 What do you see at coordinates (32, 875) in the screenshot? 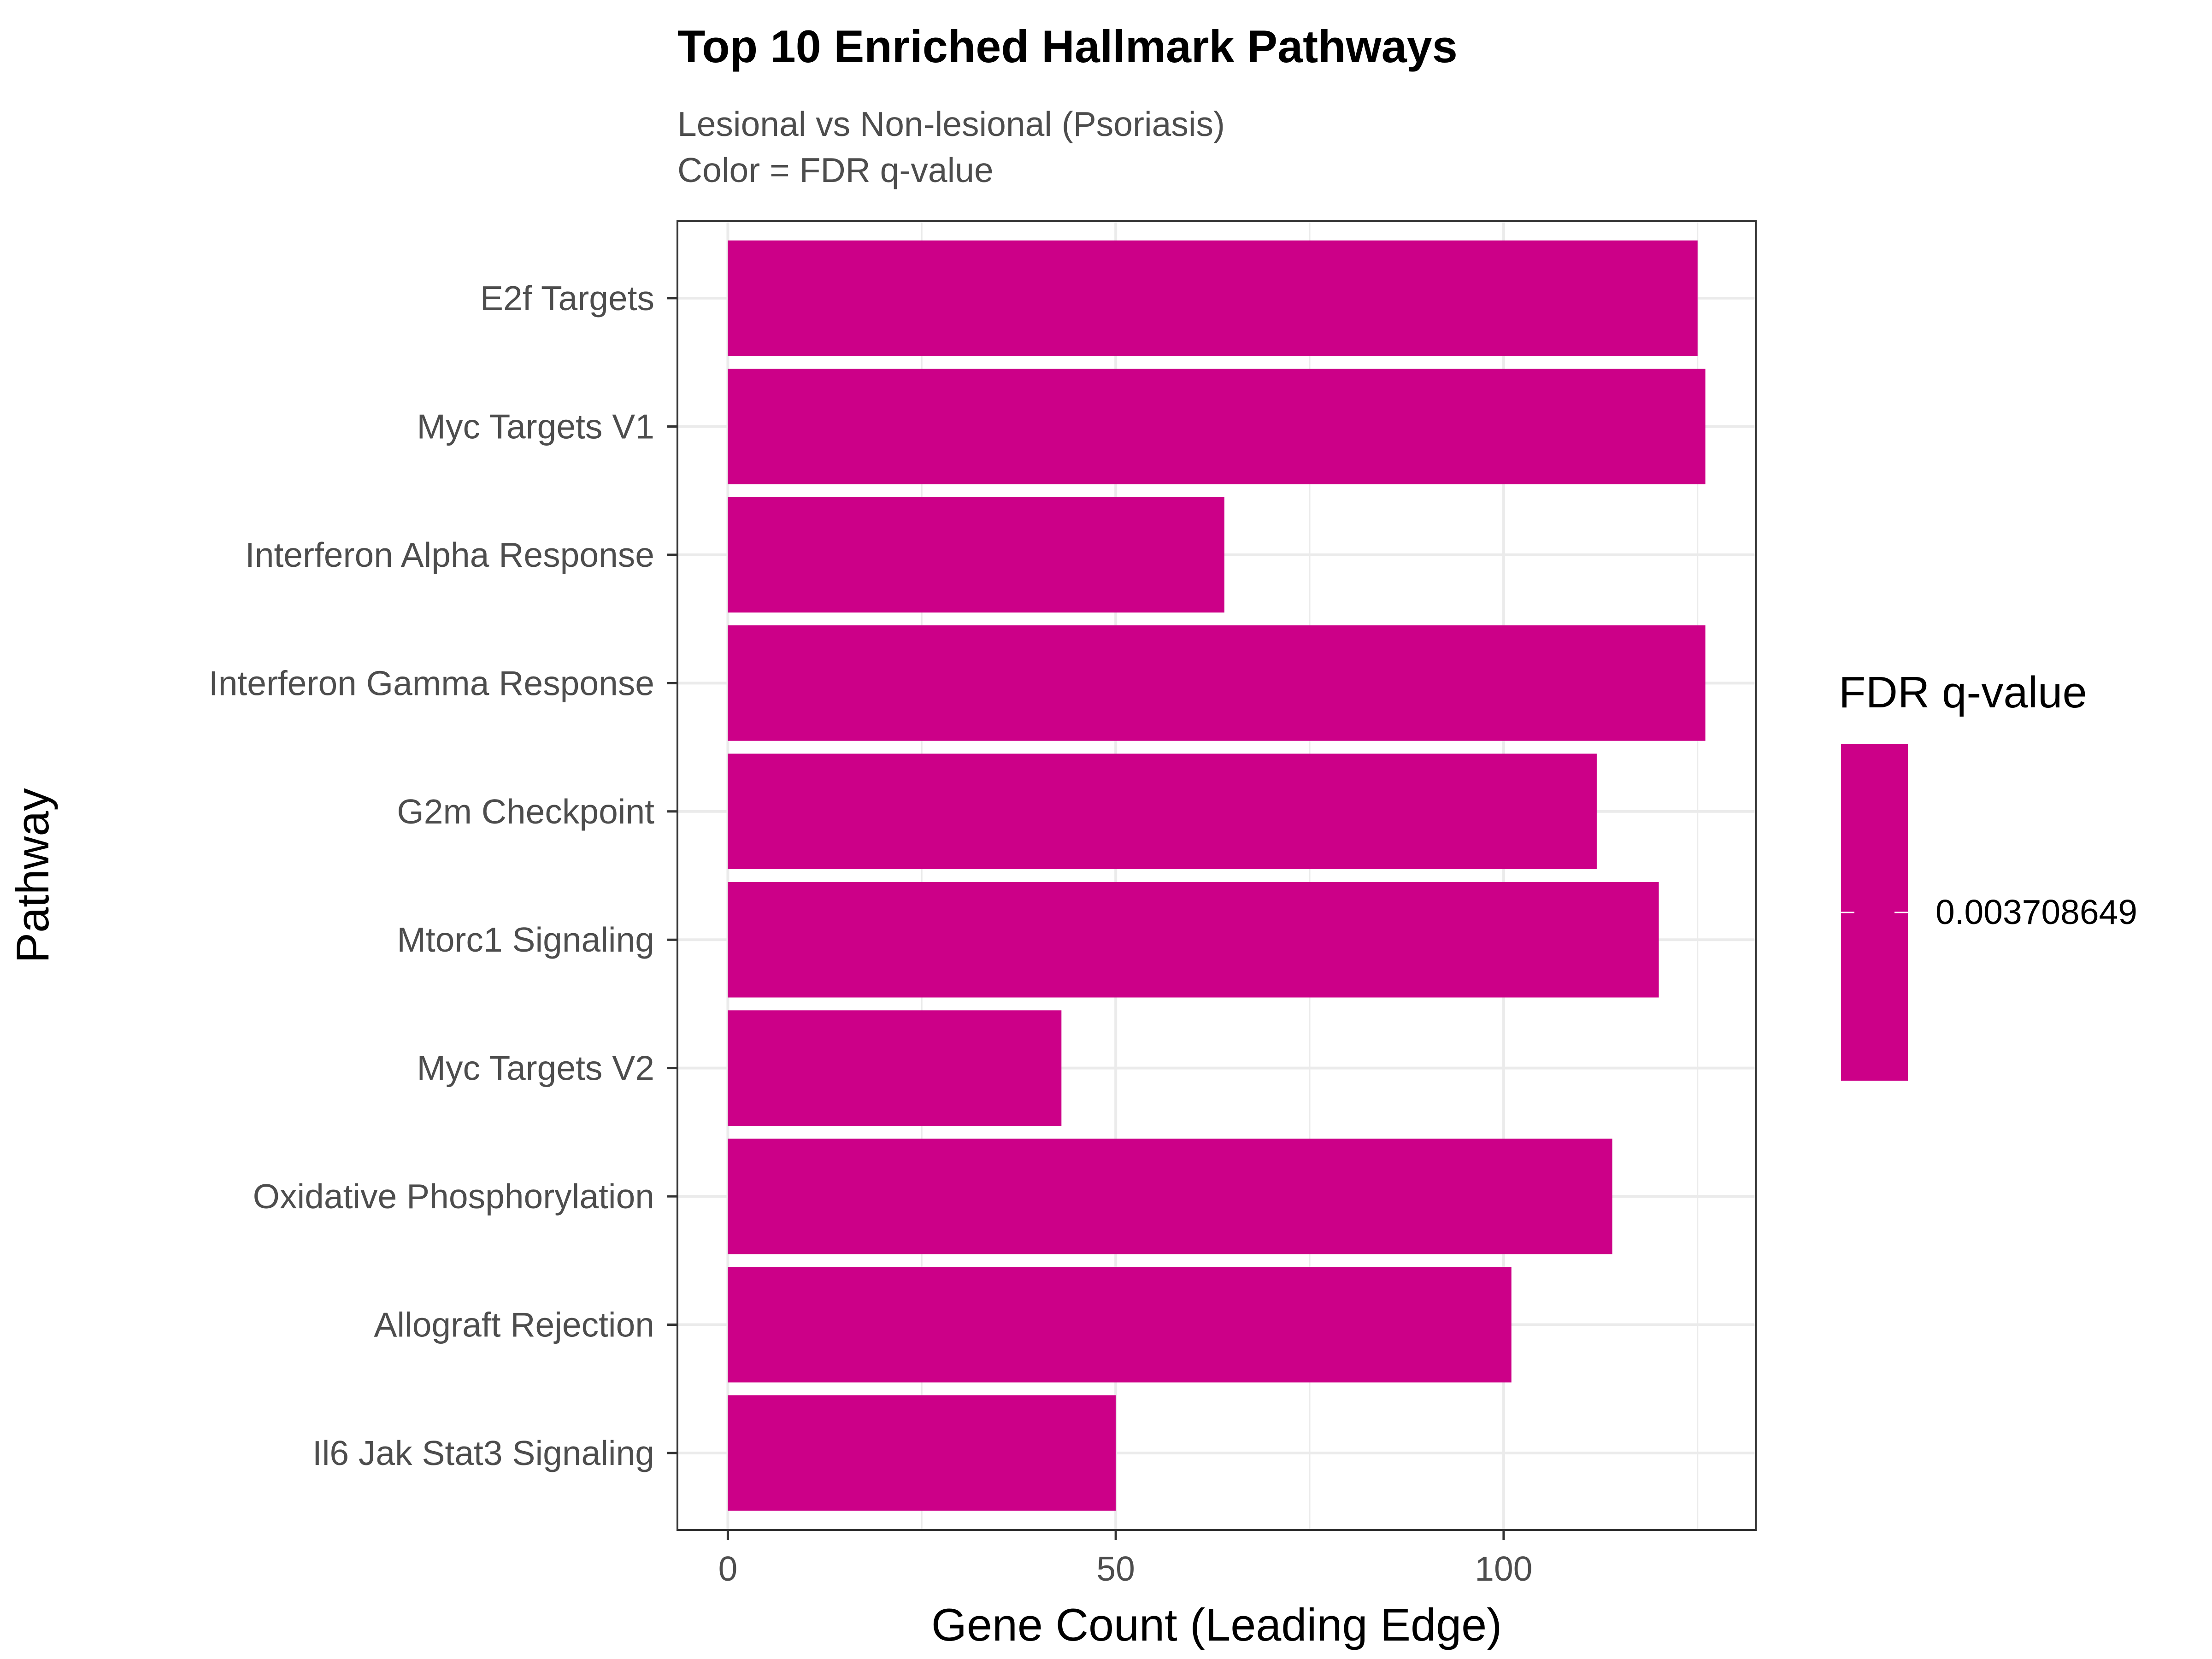
I see `y-axis-title: Pathway` at bounding box center [32, 875].